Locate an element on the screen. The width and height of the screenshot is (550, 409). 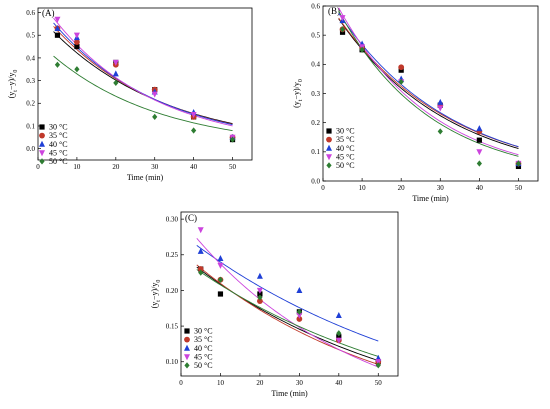
x-tick-label: 20 is located at coordinates (260, 383).